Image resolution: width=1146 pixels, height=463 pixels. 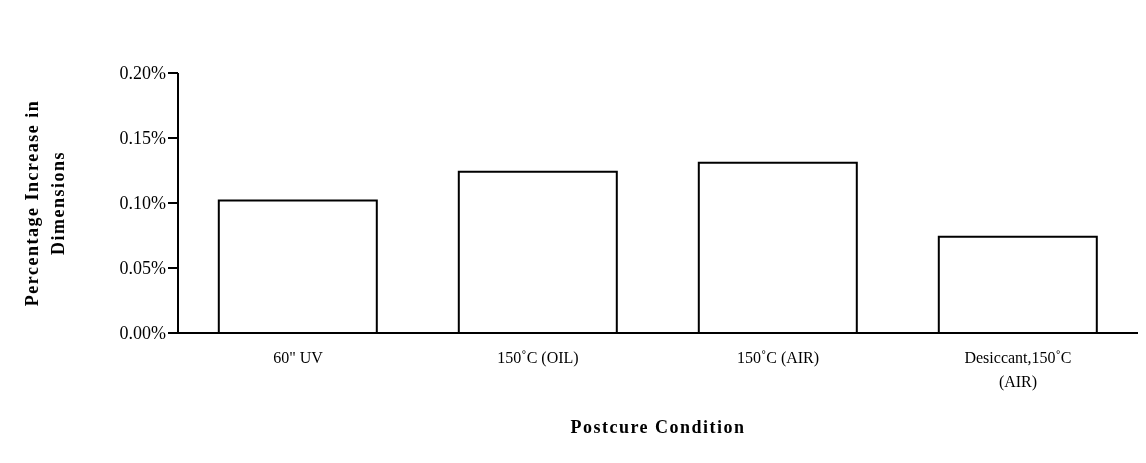 What do you see at coordinates (142, 138) in the screenshot?
I see `y-tick-label: 0.15%` at bounding box center [142, 138].